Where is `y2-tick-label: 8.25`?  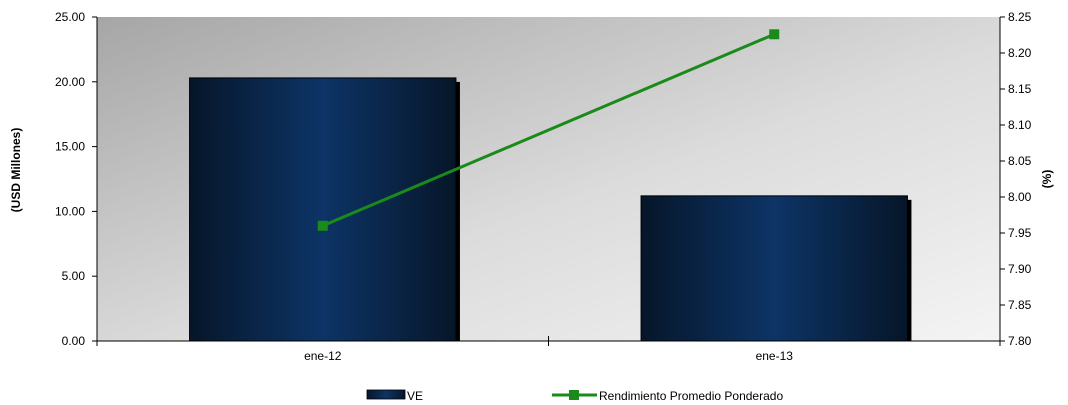
y2-tick-label: 8.25 is located at coordinates (1020, 17).